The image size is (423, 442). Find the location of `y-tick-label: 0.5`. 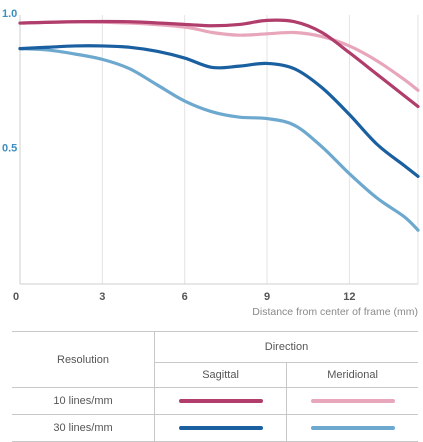

y-tick-label: 0.5 is located at coordinates (9, 149).